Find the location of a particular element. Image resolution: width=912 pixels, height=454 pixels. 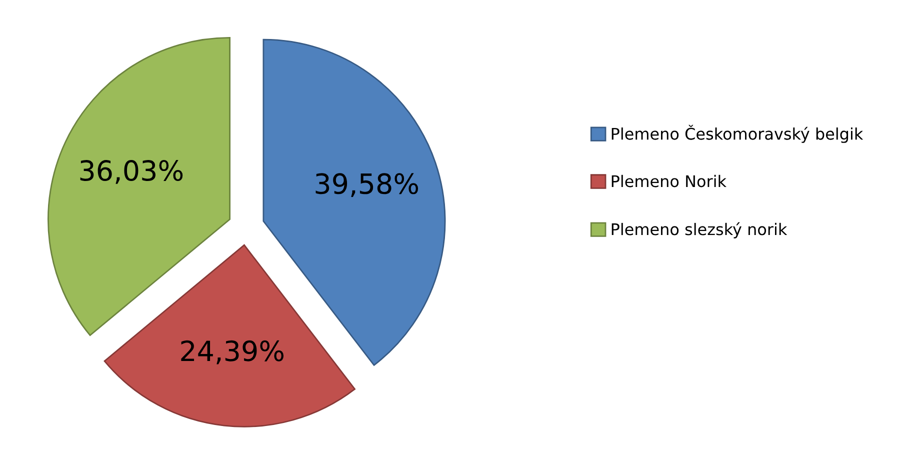

data-label: 24,39% is located at coordinates (232, 352).